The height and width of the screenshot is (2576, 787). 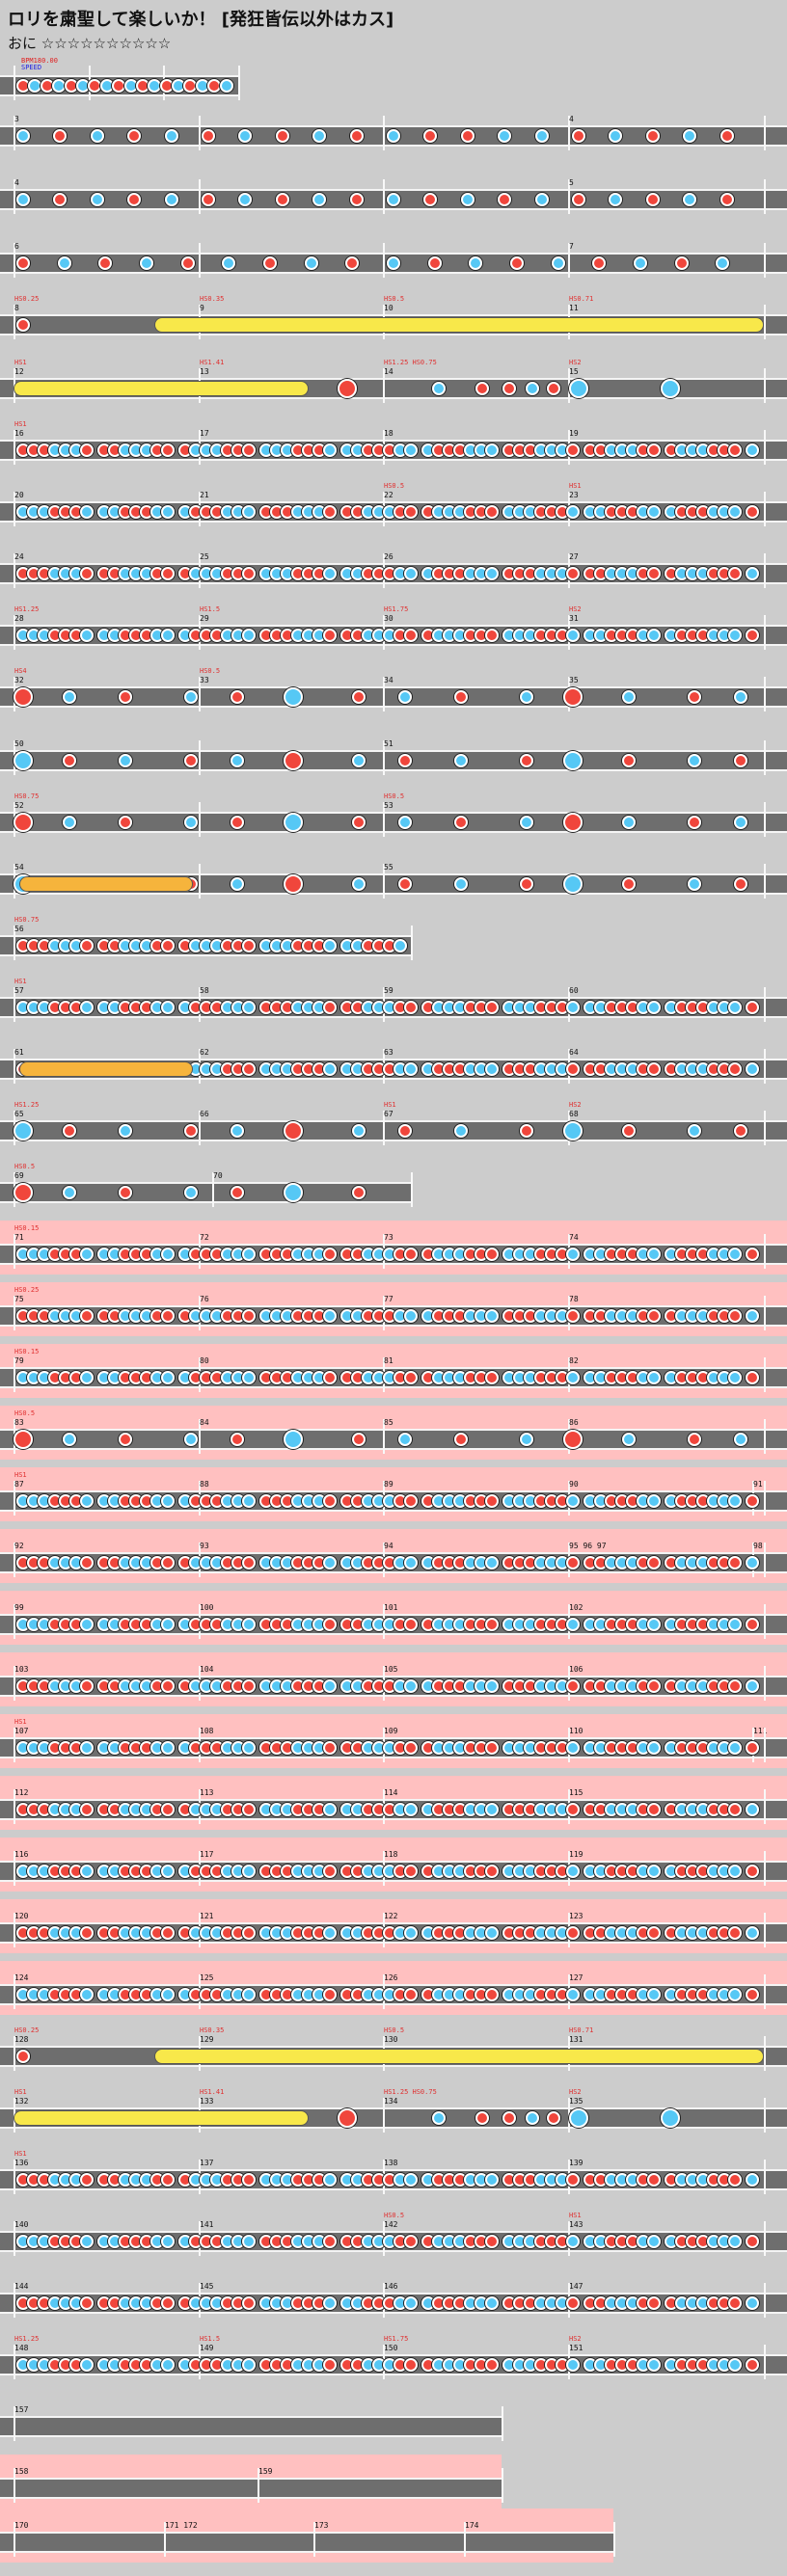 I want to click on measure-number: 21, so click(x=204, y=495).